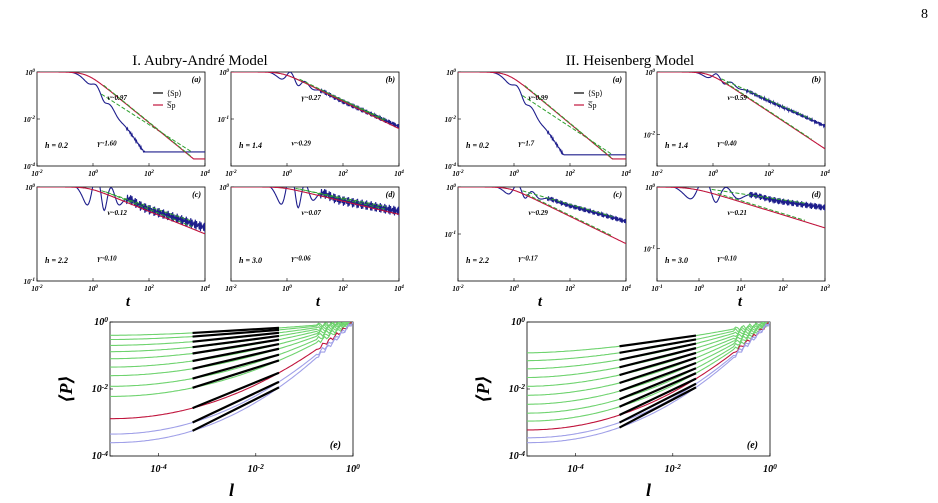  I want to click on panel-label: (b), so click(817, 79).